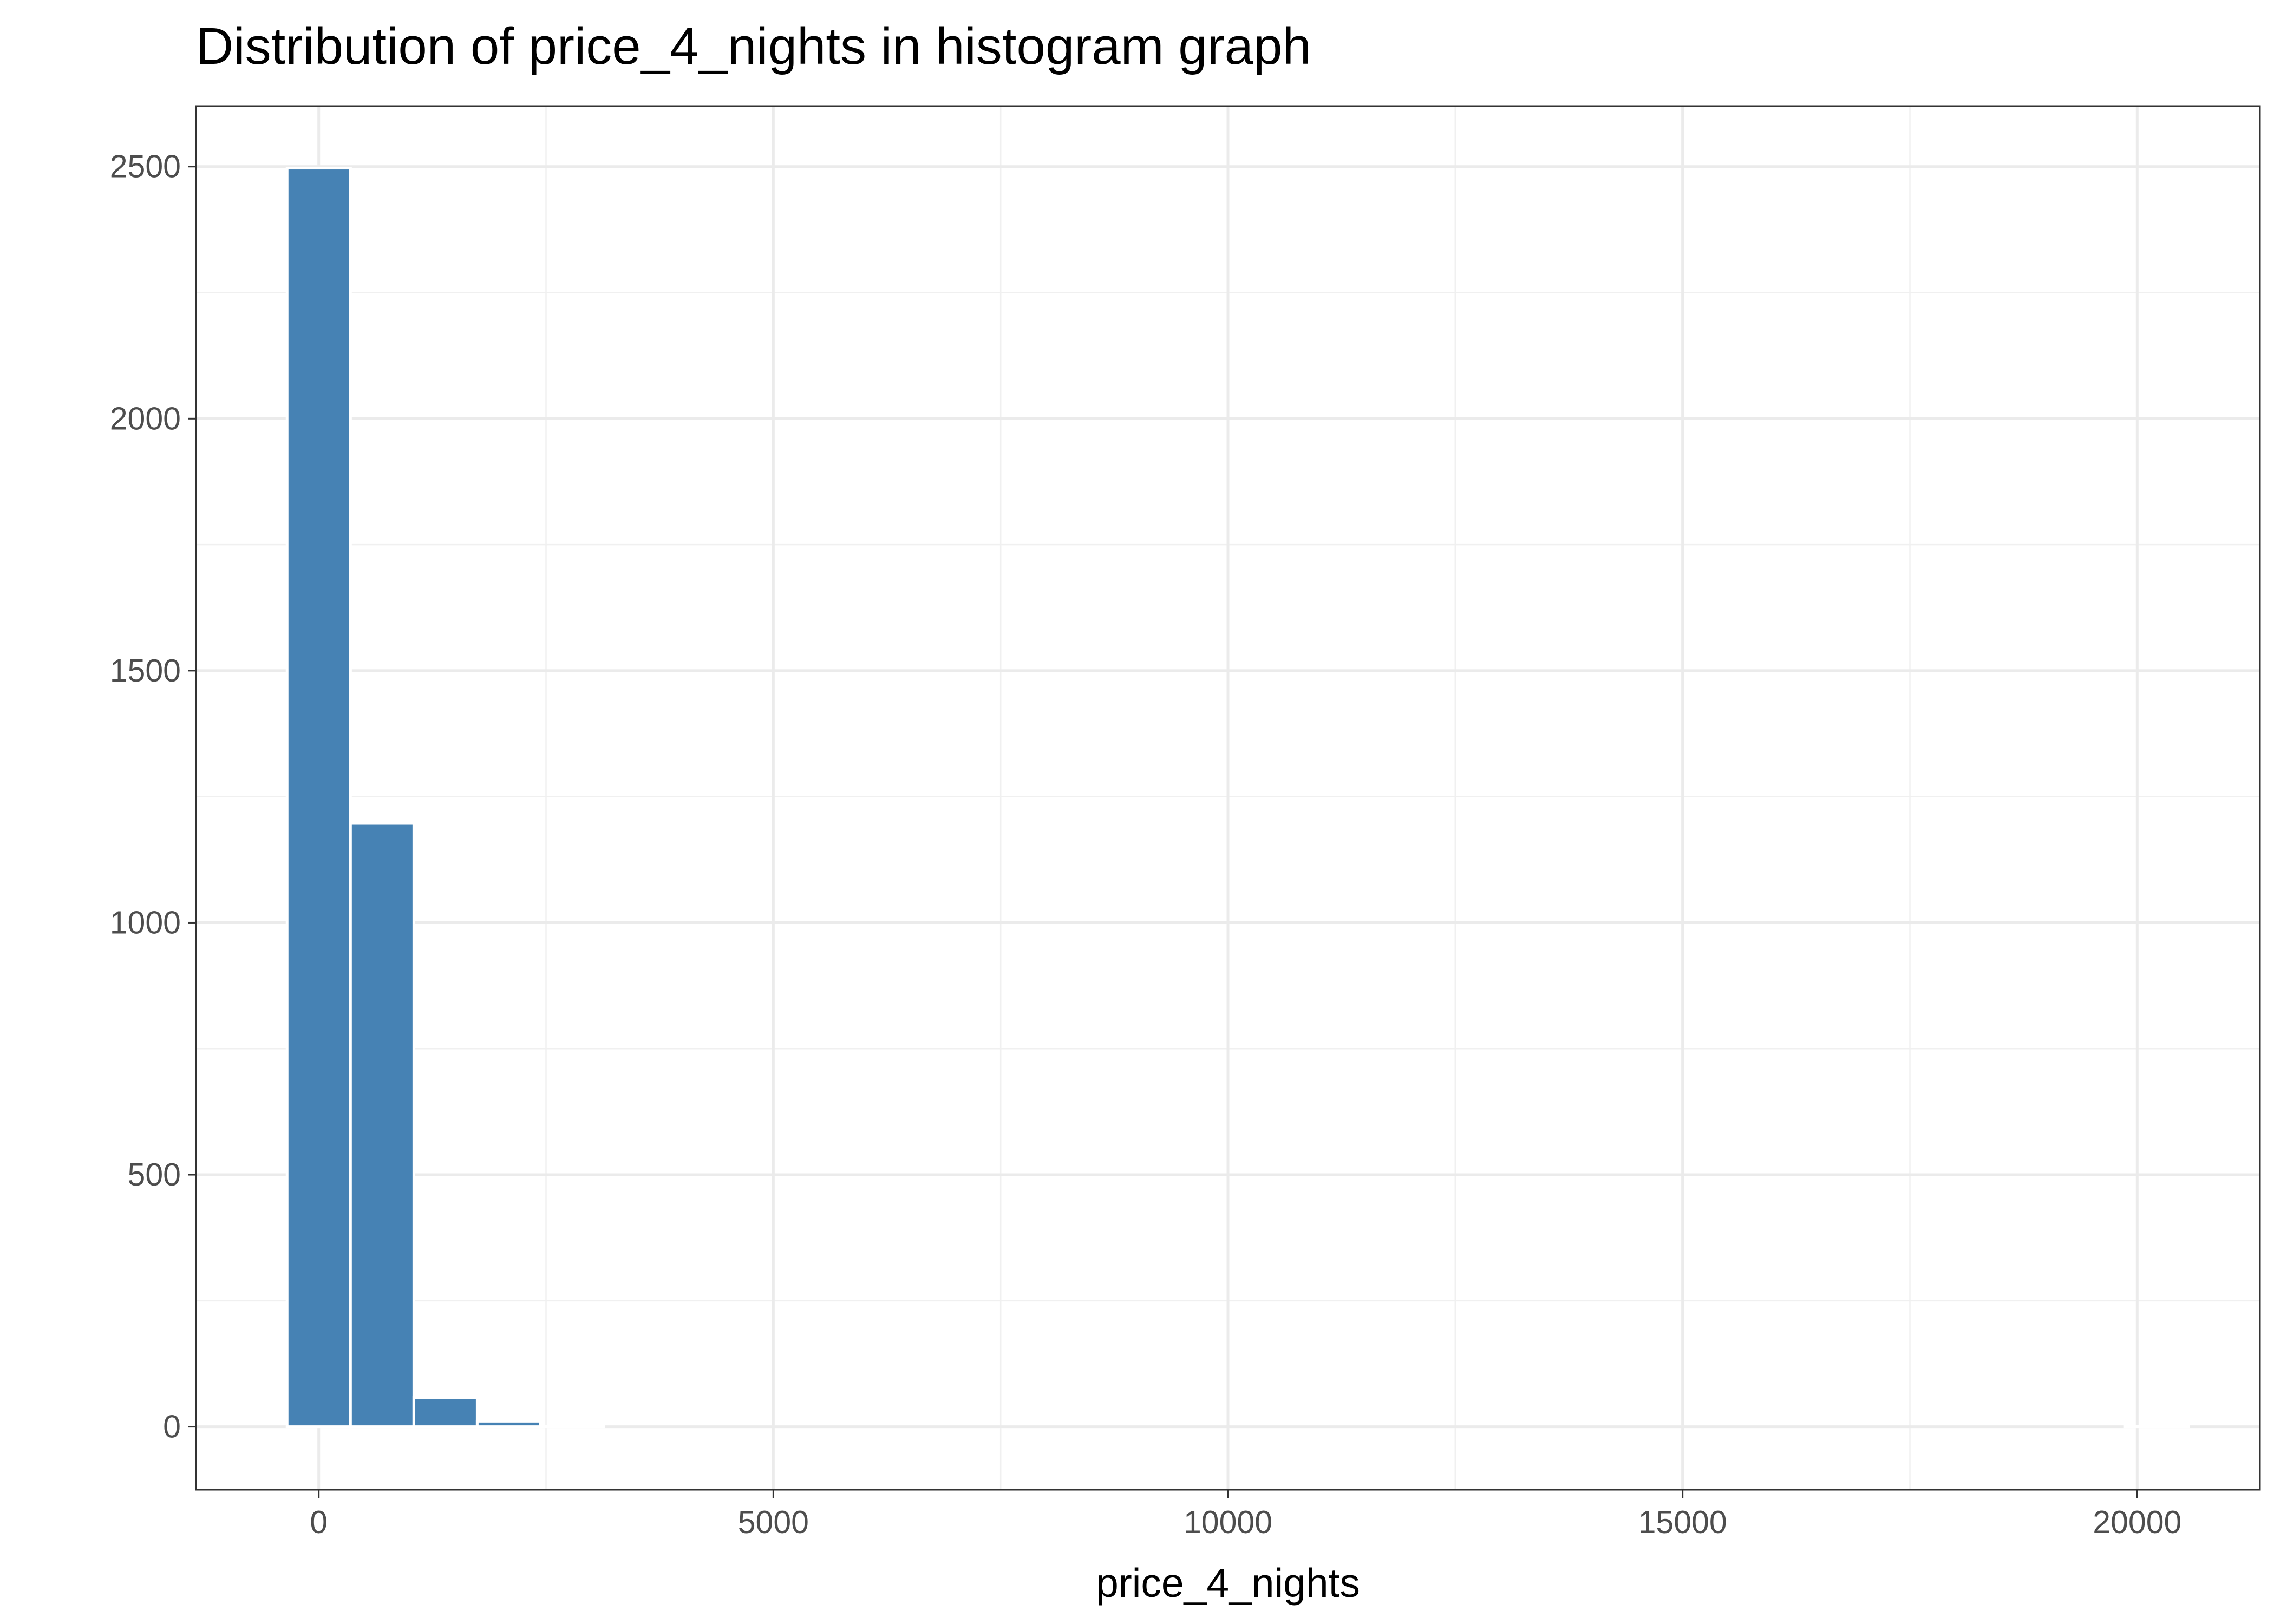 Image resolution: width=2274 pixels, height=1624 pixels. I want to click on x-axis-title: price_4_nights, so click(1228, 1583).